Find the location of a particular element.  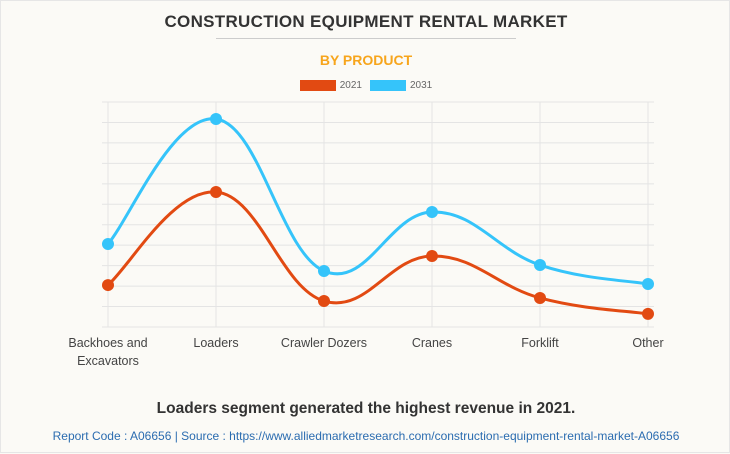

legend-item-2031: 2031 is located at coordinates (401, 85).